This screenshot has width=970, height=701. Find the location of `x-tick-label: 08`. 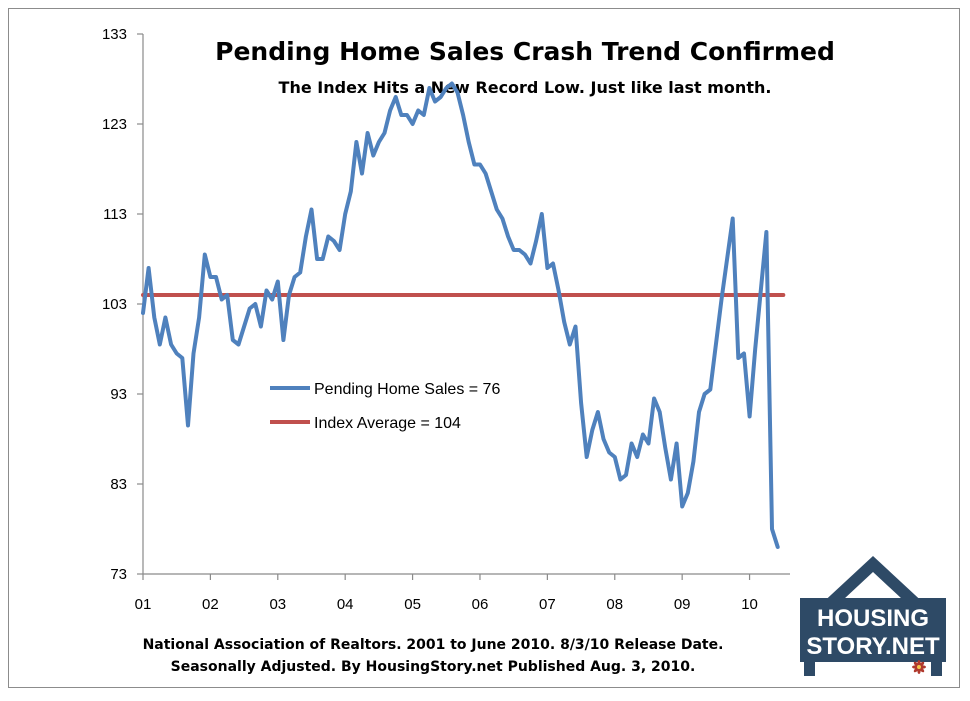

x-tick-label: 08 is located at coordinates (614, 604).